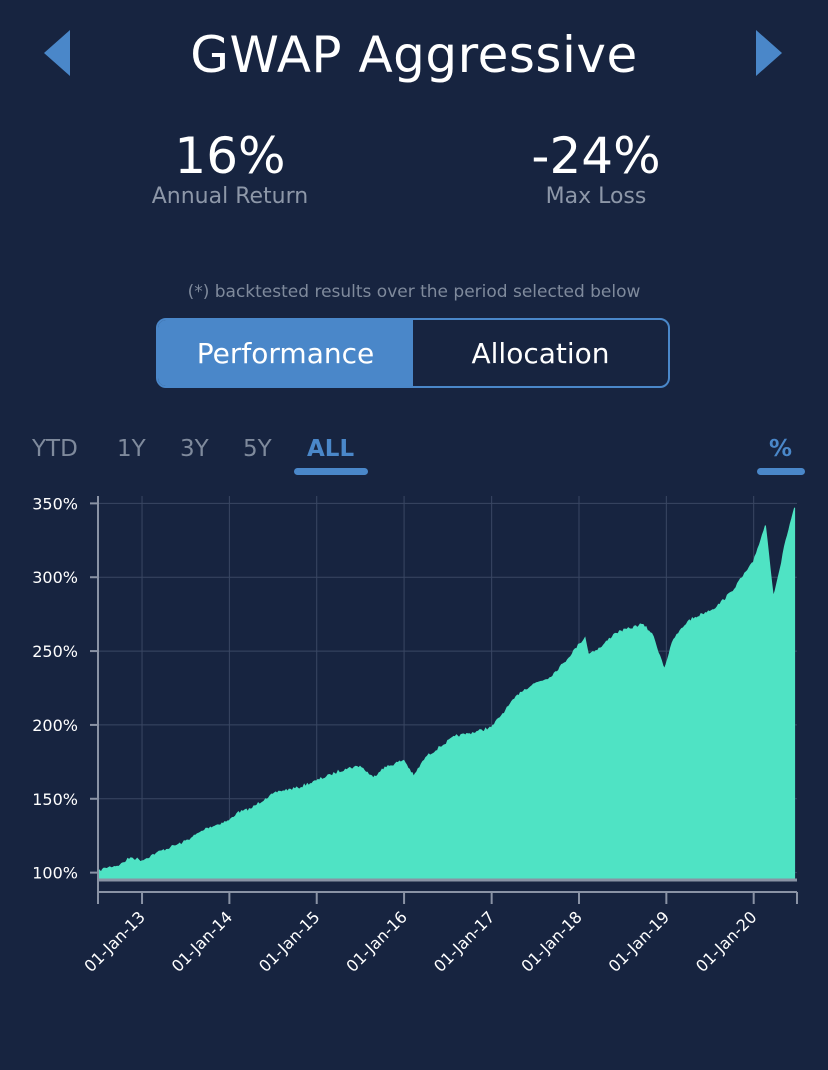 The image size is (828, 1070). What do you see at coordinates (781, 471) in the screenshot?
I see `unit-toggle-underline` at bounding box center [781, 471].